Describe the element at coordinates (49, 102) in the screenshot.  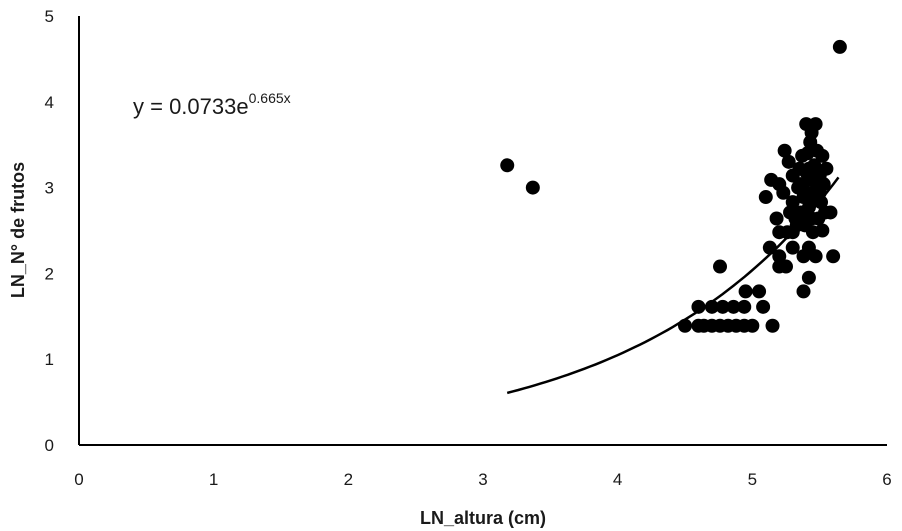
I see `y-tick-label: 4` at that location.